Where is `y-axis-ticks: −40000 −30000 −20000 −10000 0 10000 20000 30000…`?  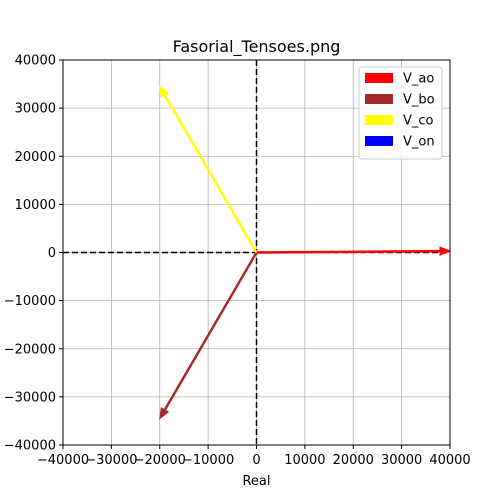
y-axis-ticks: −40000 −30000 −20000 −10000 0 10000 20000 30000… is located at coordinates (33, 254).